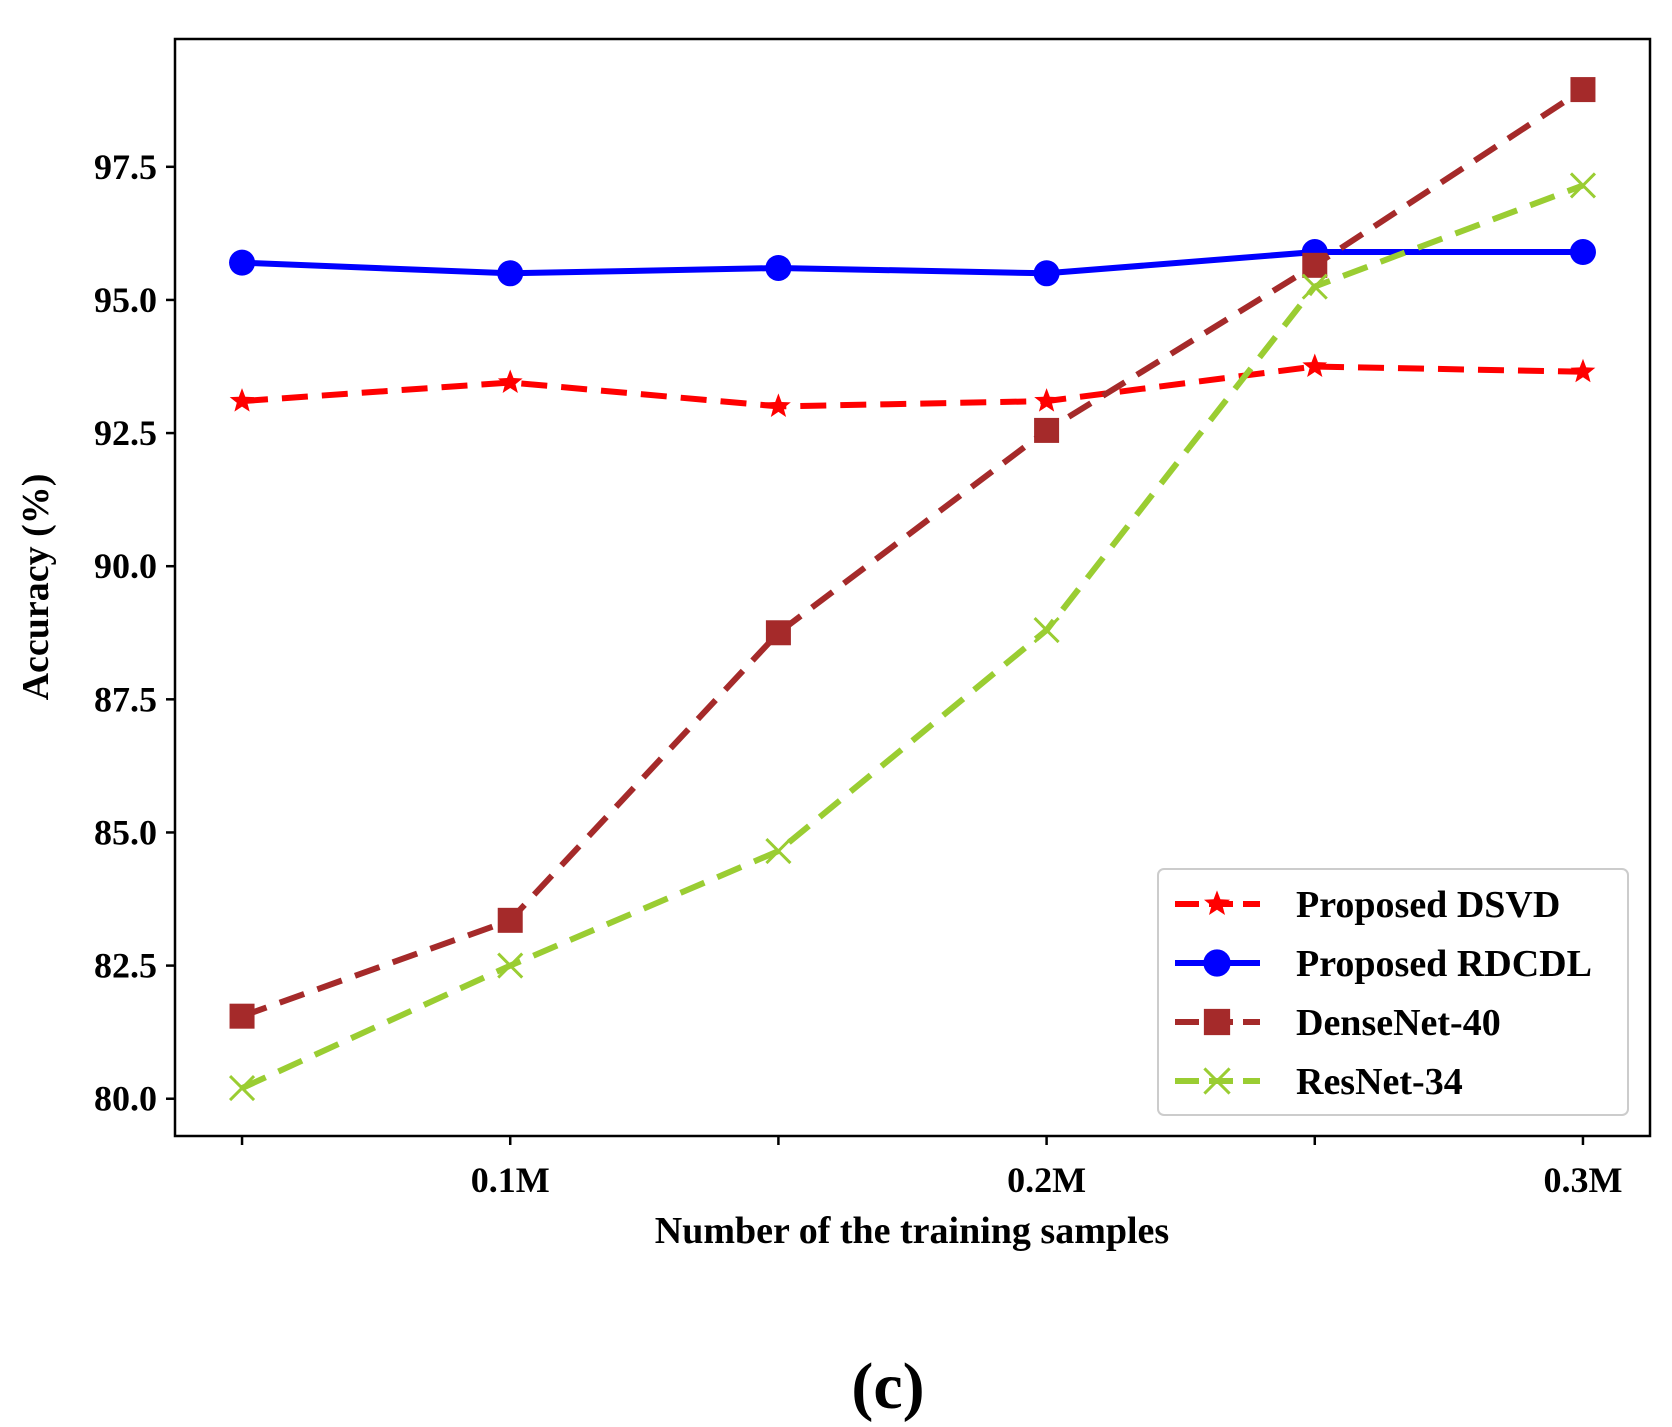 The image size is (1672, 1427). I want to click on series-line-proposed-dsvd, so click(912, 386).